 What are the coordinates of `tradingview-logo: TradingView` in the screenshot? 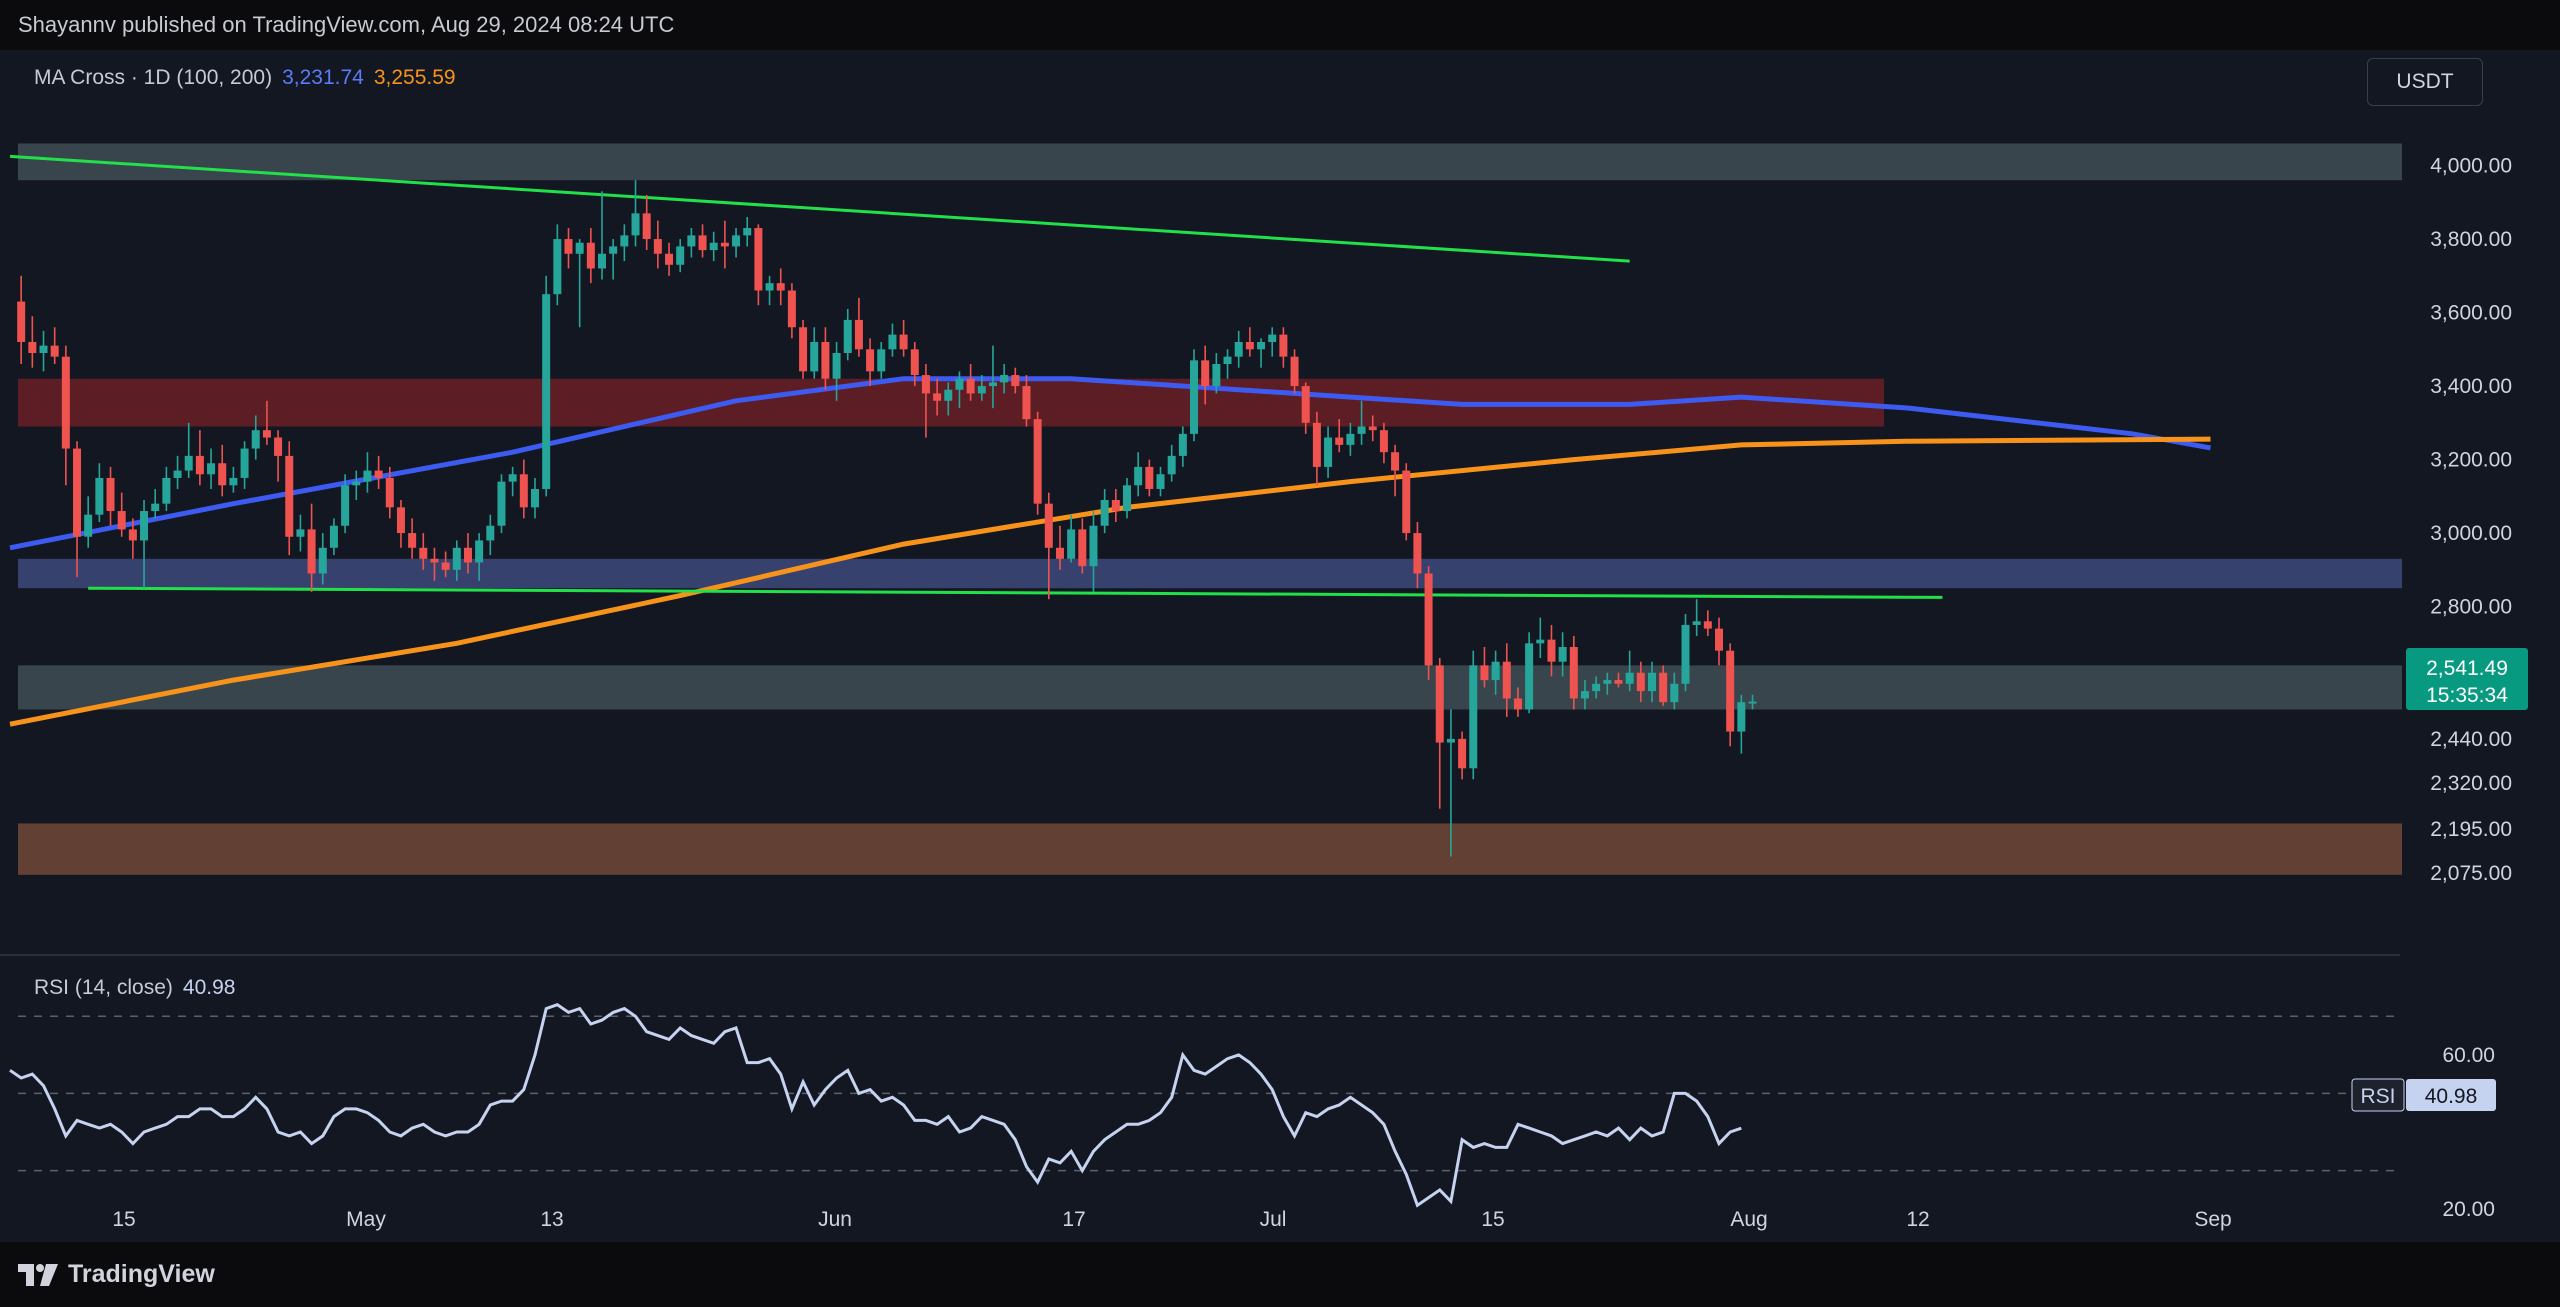 It's located at (116, 1274).